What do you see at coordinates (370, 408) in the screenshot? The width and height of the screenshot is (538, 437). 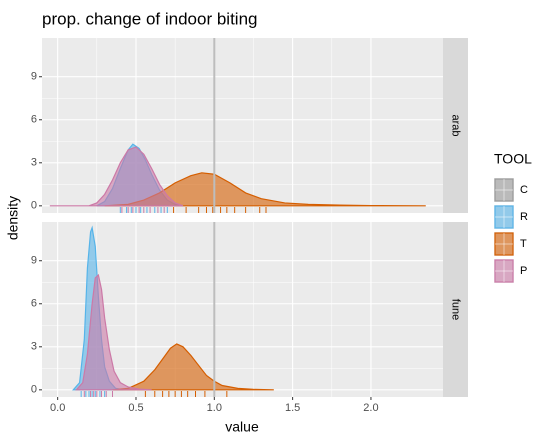 I see `x-tick-label: 2.0` at bounding box center [370, 408].